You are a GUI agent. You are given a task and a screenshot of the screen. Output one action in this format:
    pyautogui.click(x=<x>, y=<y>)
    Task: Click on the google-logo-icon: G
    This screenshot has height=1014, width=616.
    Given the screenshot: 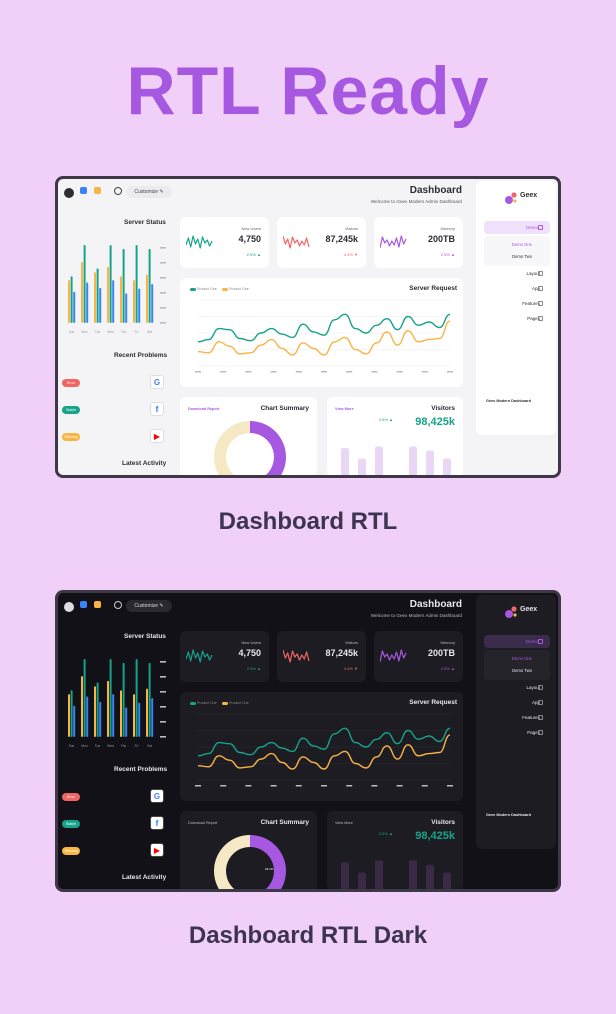 What is the action you would take?
    pyautogui.click(x=157, y=382)
    